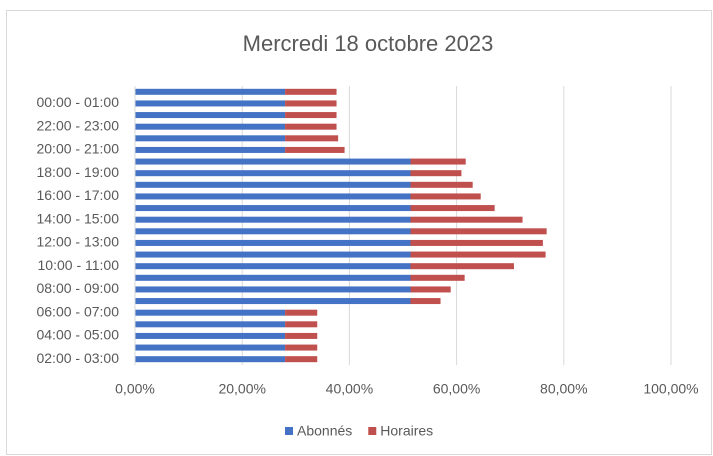 This screenshot has width=713, height=456. Describe the element at coordinates (77, 172) in the screenshot. I see `y-tick-label: 18:00 - 19:00` at that location.